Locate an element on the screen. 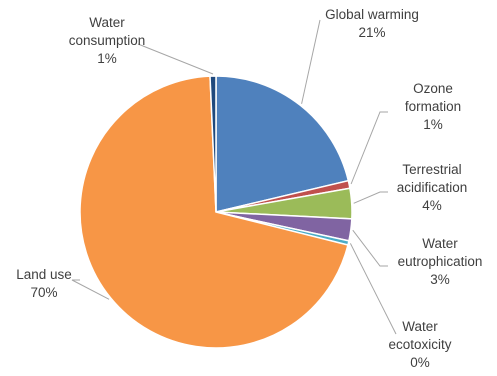 The width and height of the screenshot is (497, 376). label-text-line: Ozone is located at coordinates (433, 88).